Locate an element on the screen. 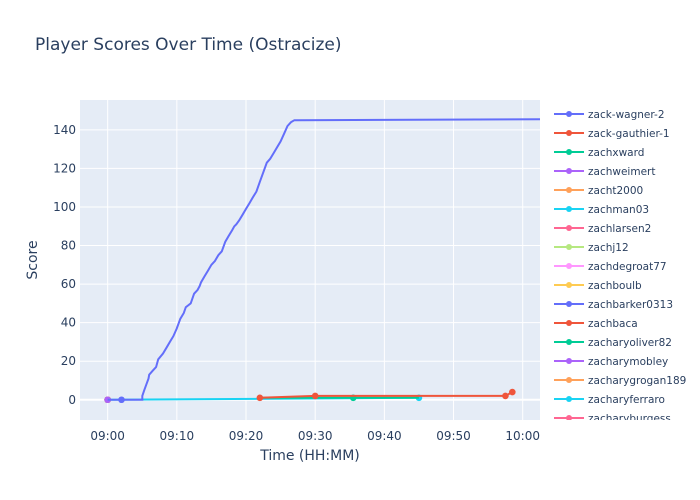 Image resolution: width=700 pixels, height=500 pixels. legend-item: zacharyferraro is located at coordinates (609, 400).